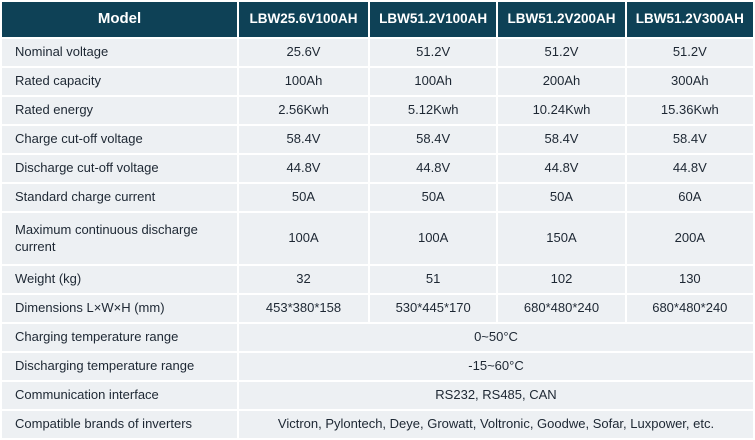  Describe the element at coordinates (561, 279) in the screenshot. I see `spec-value-cell: 102` at that location.